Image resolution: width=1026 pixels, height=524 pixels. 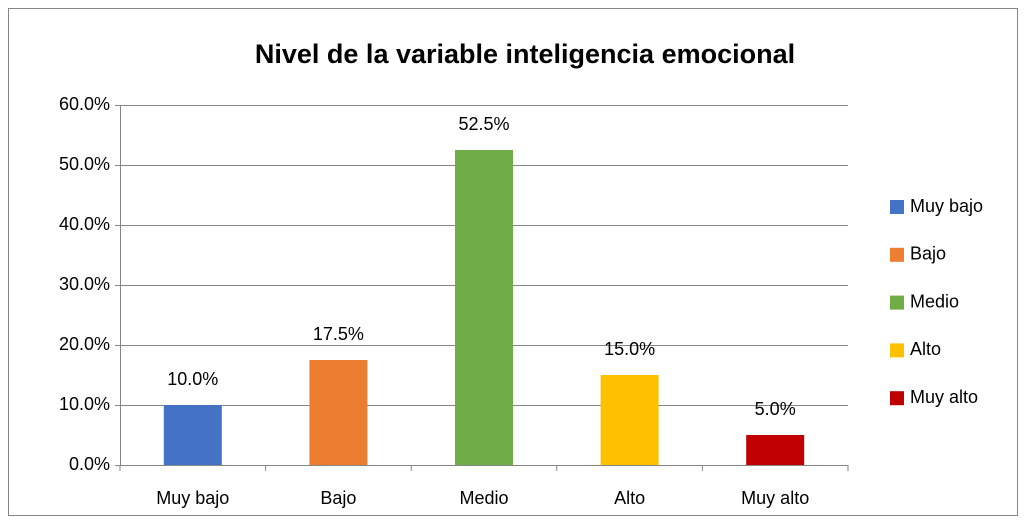 What do you see at coordinates (928, 254) in the screenshot?
I see `legend-label: Bajo` at bounding box center [928, 254].